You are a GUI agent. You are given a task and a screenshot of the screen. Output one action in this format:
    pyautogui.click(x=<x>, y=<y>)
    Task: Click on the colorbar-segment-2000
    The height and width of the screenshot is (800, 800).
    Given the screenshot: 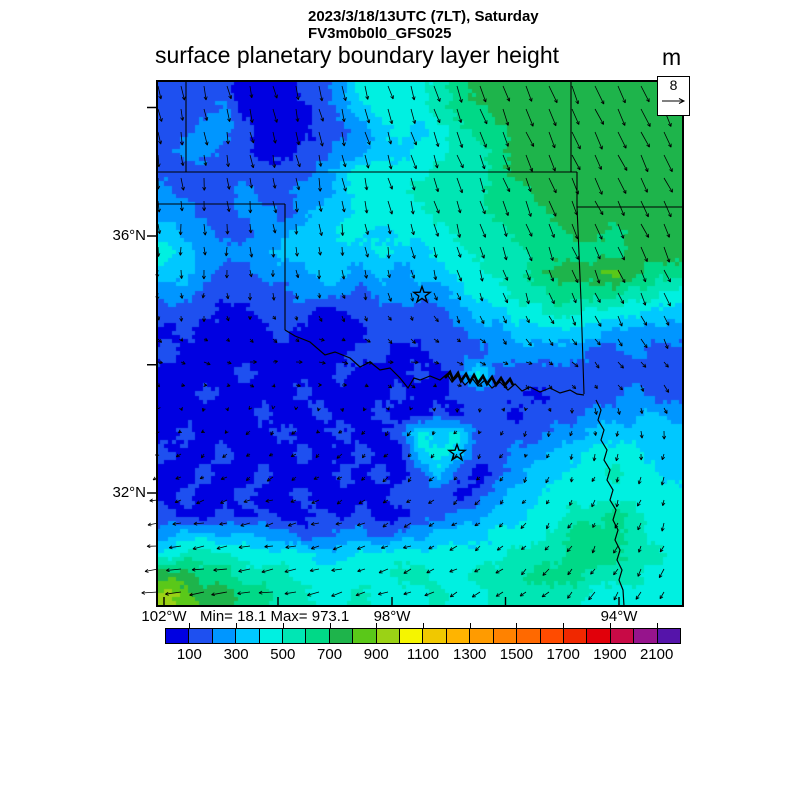 What is the action you would take?
    pyautogui.click(x=646, y=636)
    